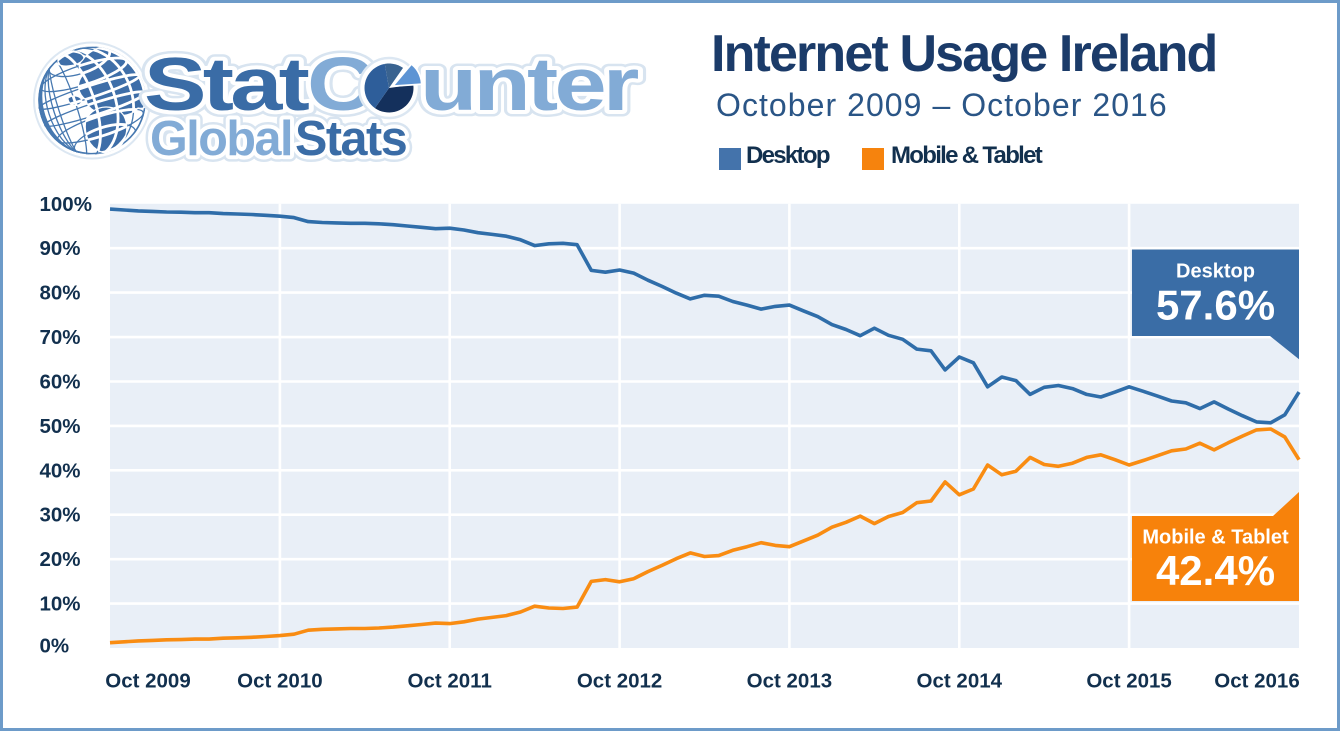  What do you see at coordinates (60, 470) in the screenshot?
I see `svg-text: 40%` at bounding box center [60, 470].